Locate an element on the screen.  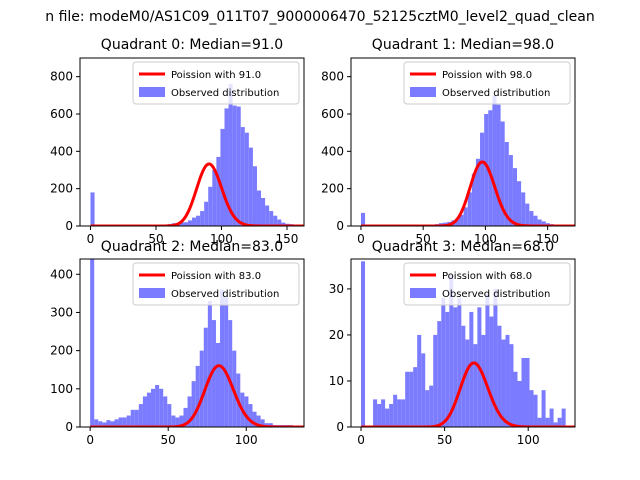
axes-frame is located at coordinates (192, 343).